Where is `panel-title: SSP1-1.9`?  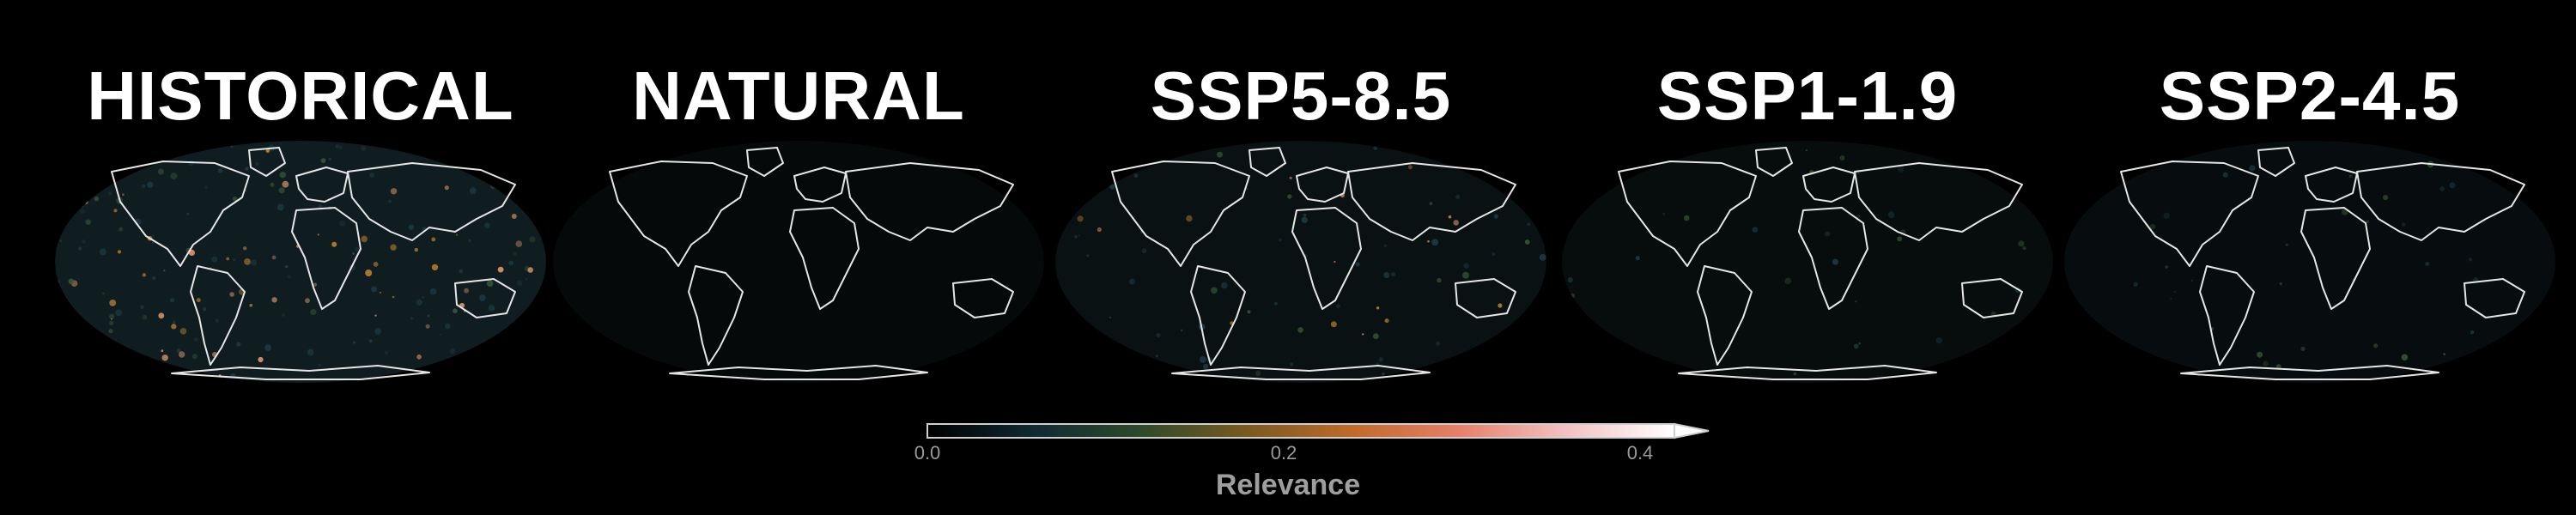
panel-title: SSP1-1.9 is located at coordinates (1807, 96).